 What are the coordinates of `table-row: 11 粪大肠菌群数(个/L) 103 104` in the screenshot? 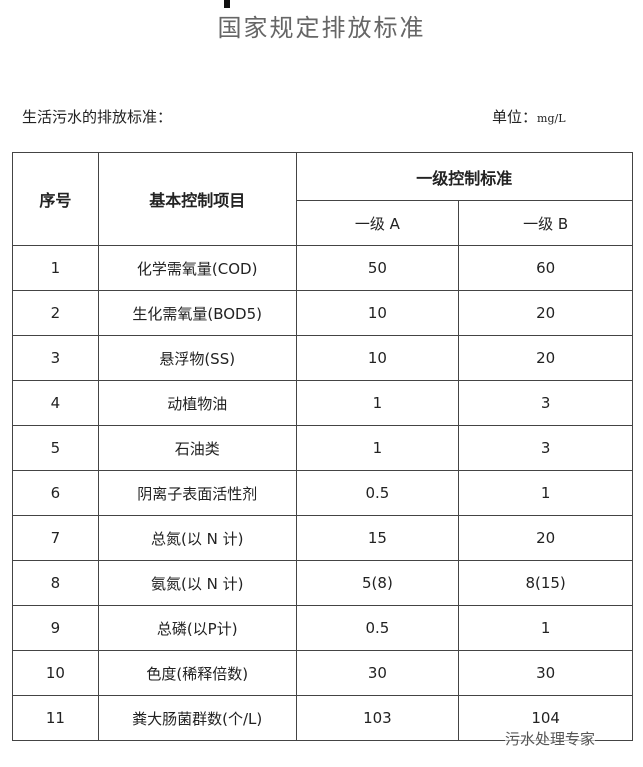 It's located at (322, 718).